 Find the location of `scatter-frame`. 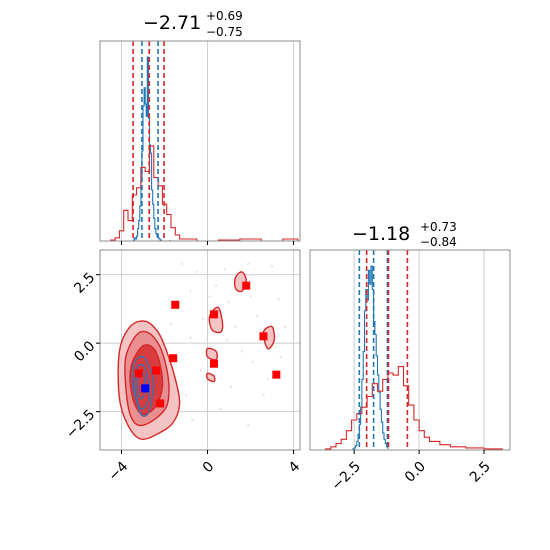

scatter-frame is located at coordinates (200, 350).